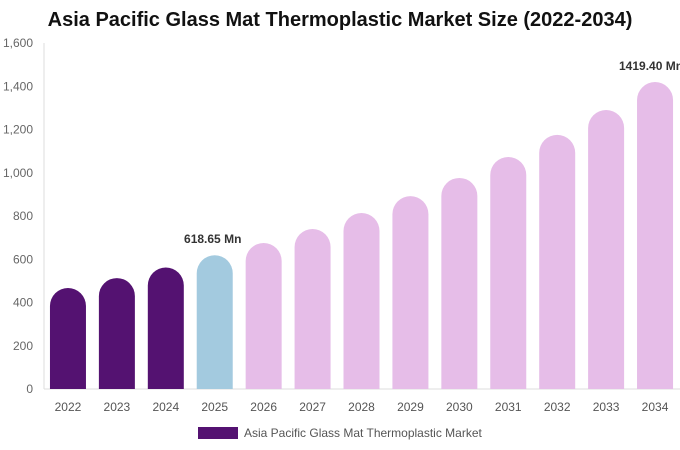  I want to click on x-tick-label: 2033, so click(606, 407).